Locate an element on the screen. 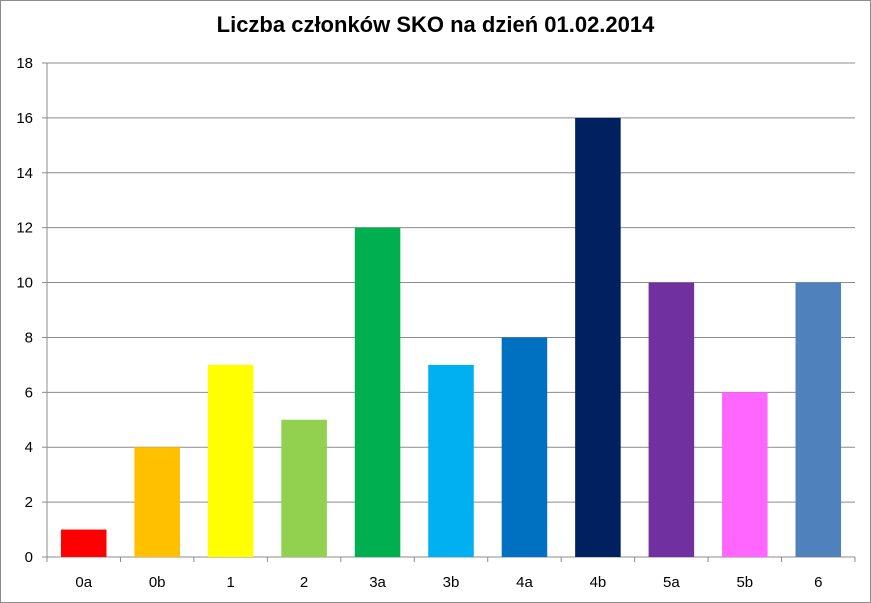 Image resolution: width=871 pixels, height=603 pixels. y-tick-label: 2 is located at coordinates (29, 502).